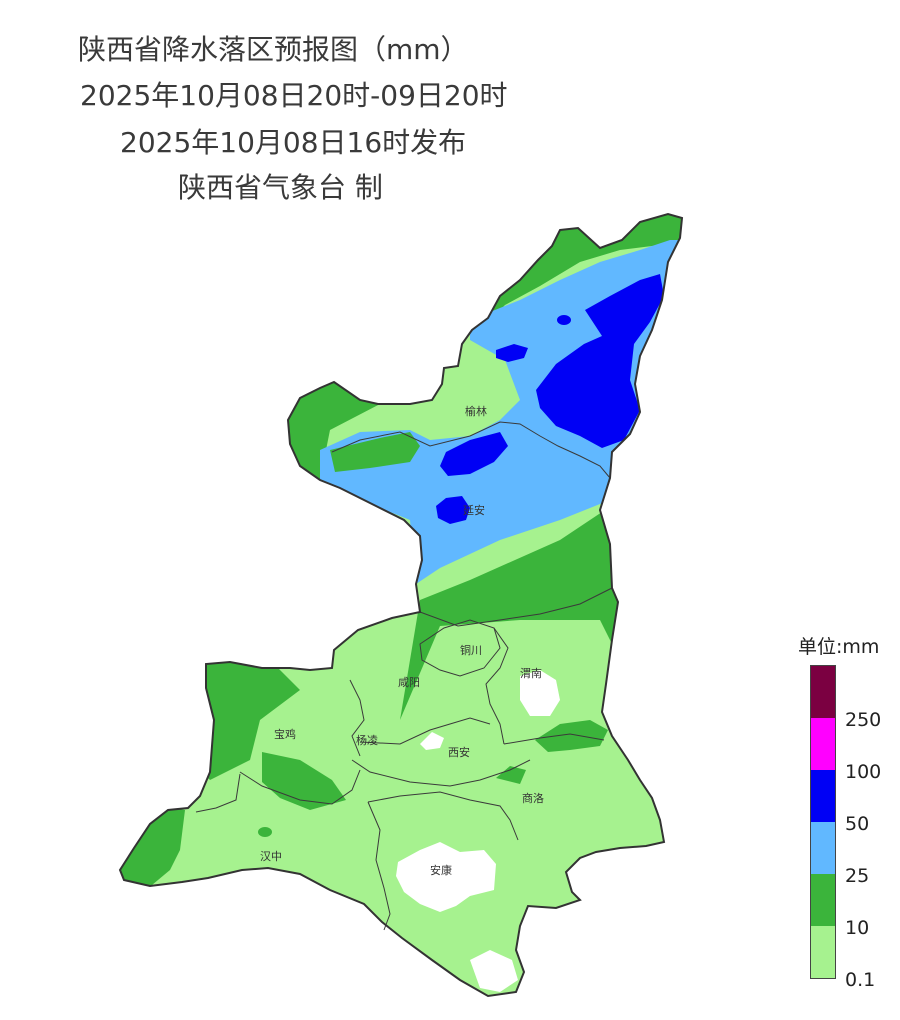 Image resolution: width=900 pixels, height=1020 pixels. What do you see at coordinates (554, 739) in the screenshot?
I see `boundary-weinan-south` at bounding box center [554, 739].